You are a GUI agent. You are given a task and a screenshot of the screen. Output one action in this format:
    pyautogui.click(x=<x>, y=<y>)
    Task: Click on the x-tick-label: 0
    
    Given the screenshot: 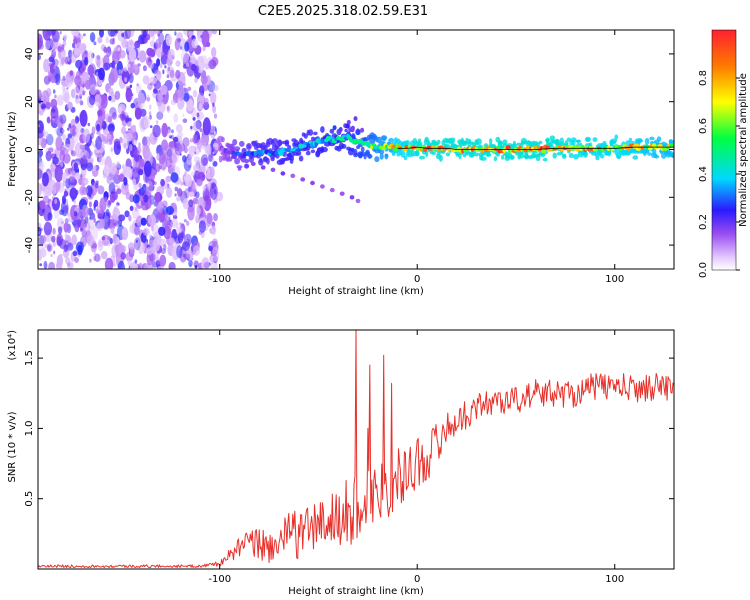 What is the action you would take?
    pyautogui.click(x=417, y=279)
    